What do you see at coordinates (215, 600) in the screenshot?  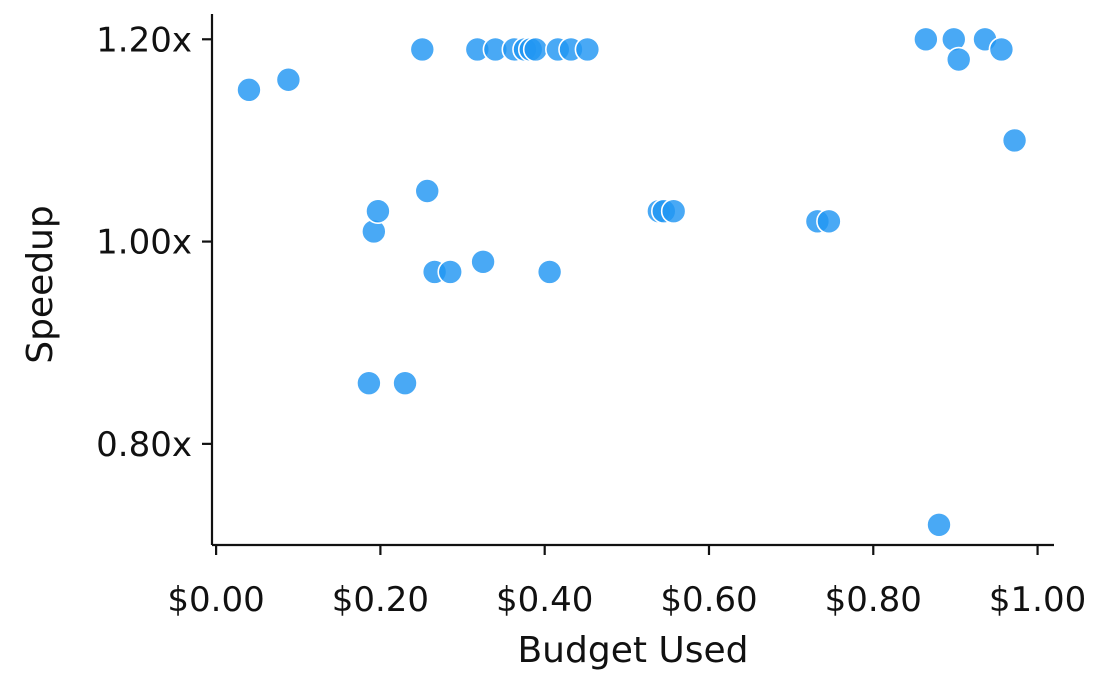 I see `x-tick-label: $0.00` at bounding box center [215, 600].